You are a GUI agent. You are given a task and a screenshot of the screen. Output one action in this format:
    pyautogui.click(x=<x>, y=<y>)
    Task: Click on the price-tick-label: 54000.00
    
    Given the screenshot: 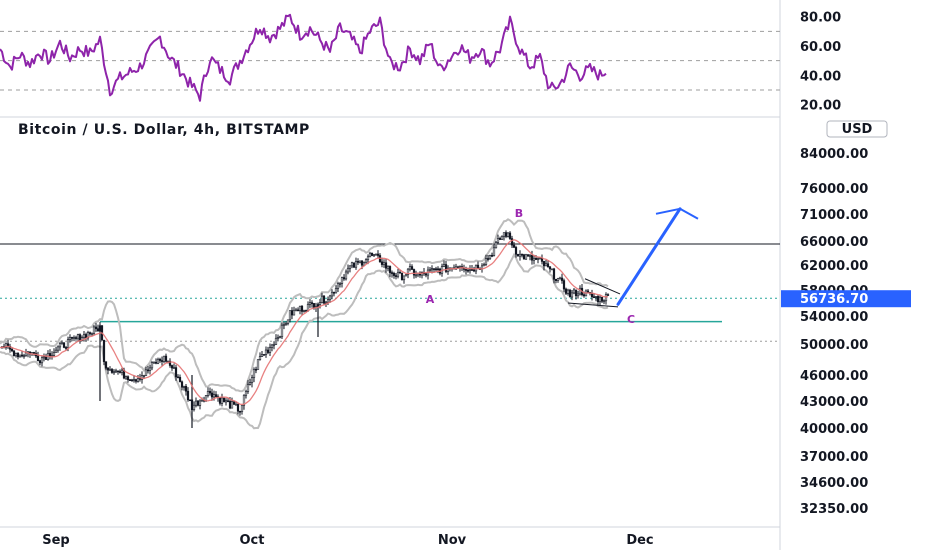 What is the action you would take?
    pyautogui.click(x=834, y=317)
    